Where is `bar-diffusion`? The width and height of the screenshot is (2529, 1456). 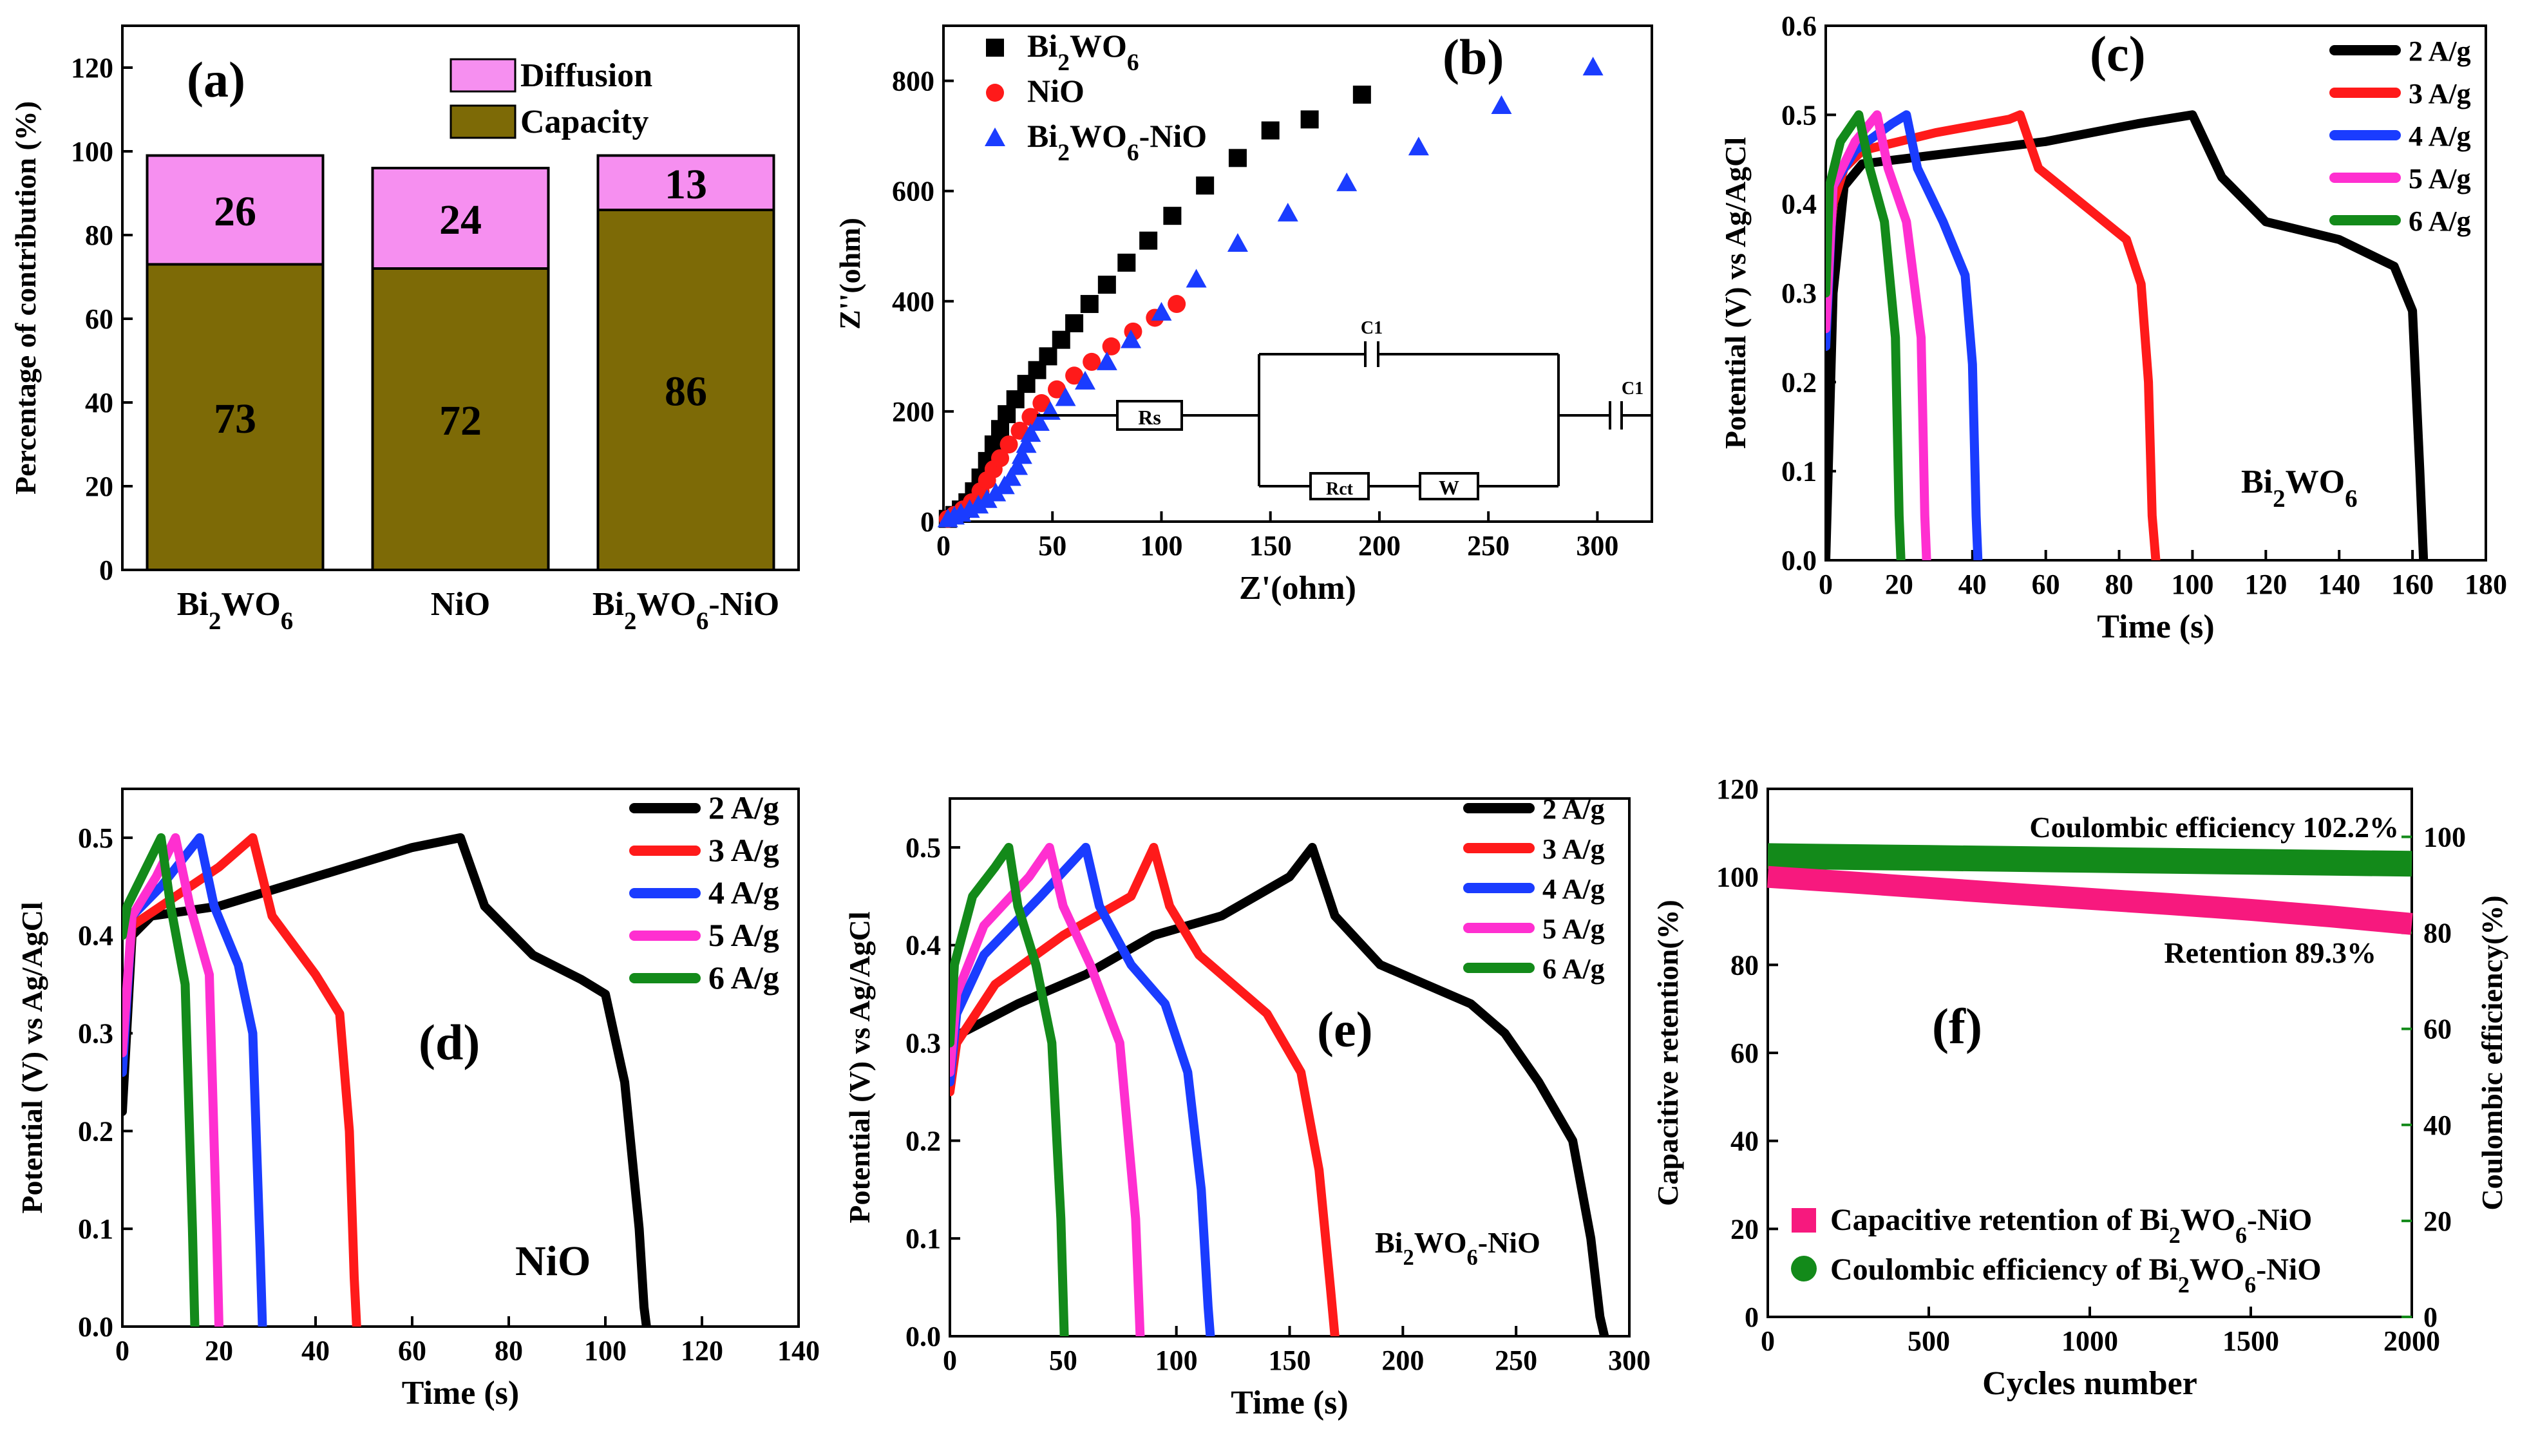
bar-diffusion is located at coordinates (685, 182).